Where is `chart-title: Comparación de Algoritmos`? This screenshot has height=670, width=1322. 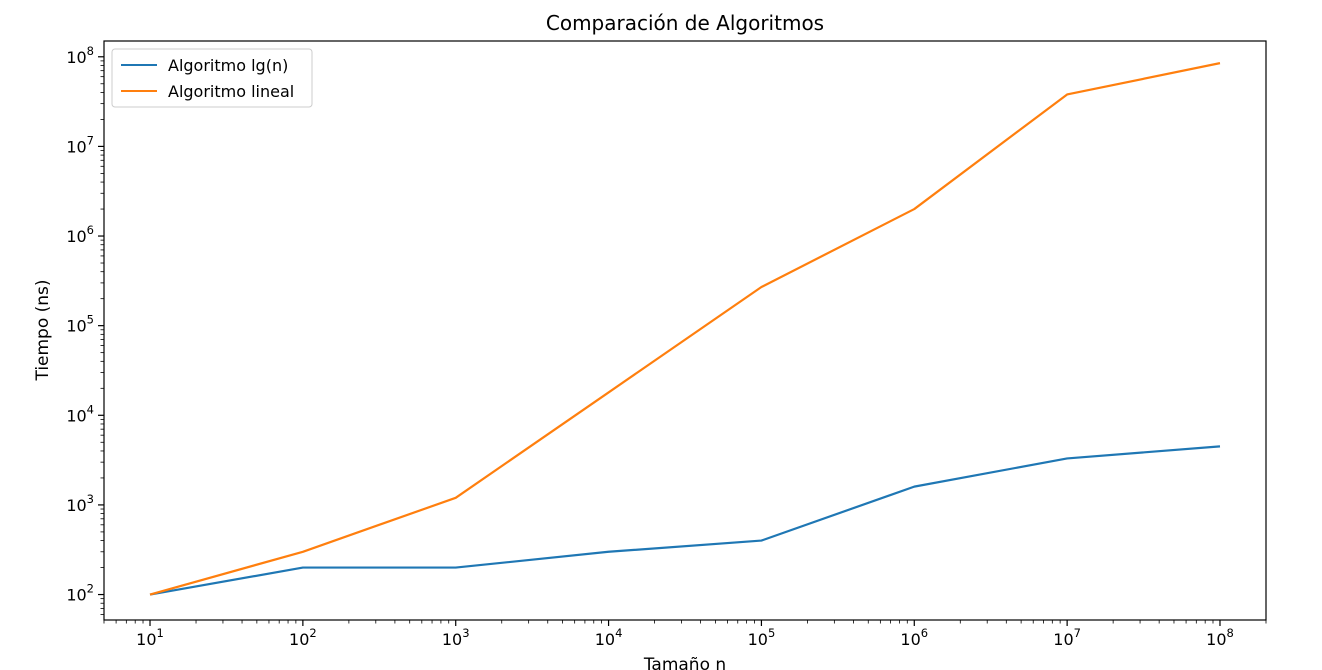
chart-title: Comparación de Algoritmos is located at coordinates (685, 23).